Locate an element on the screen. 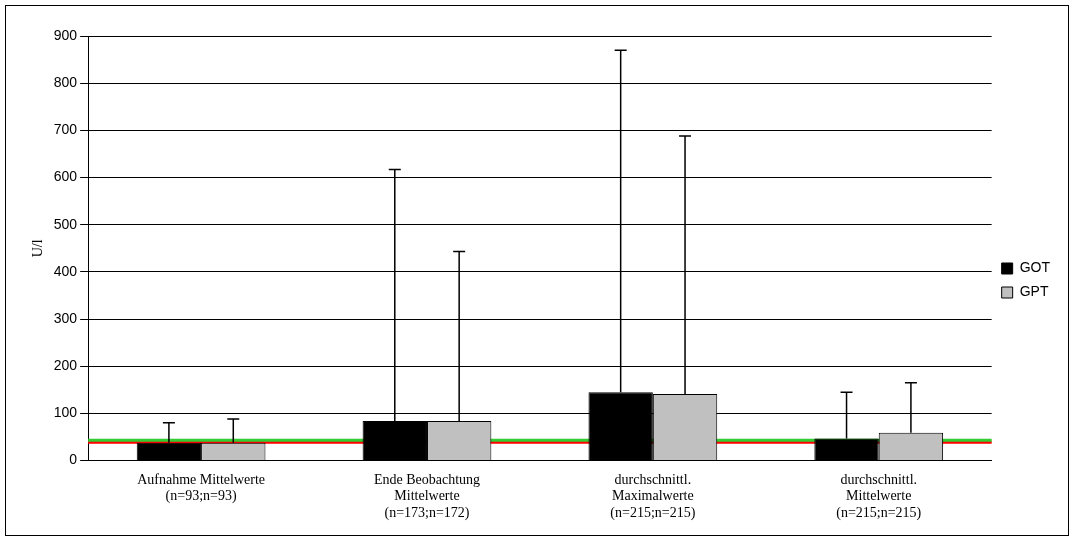 The height and width of the screenshot is (541, 1074). y-tick-label: 600 is located at coordinates (65, 176).